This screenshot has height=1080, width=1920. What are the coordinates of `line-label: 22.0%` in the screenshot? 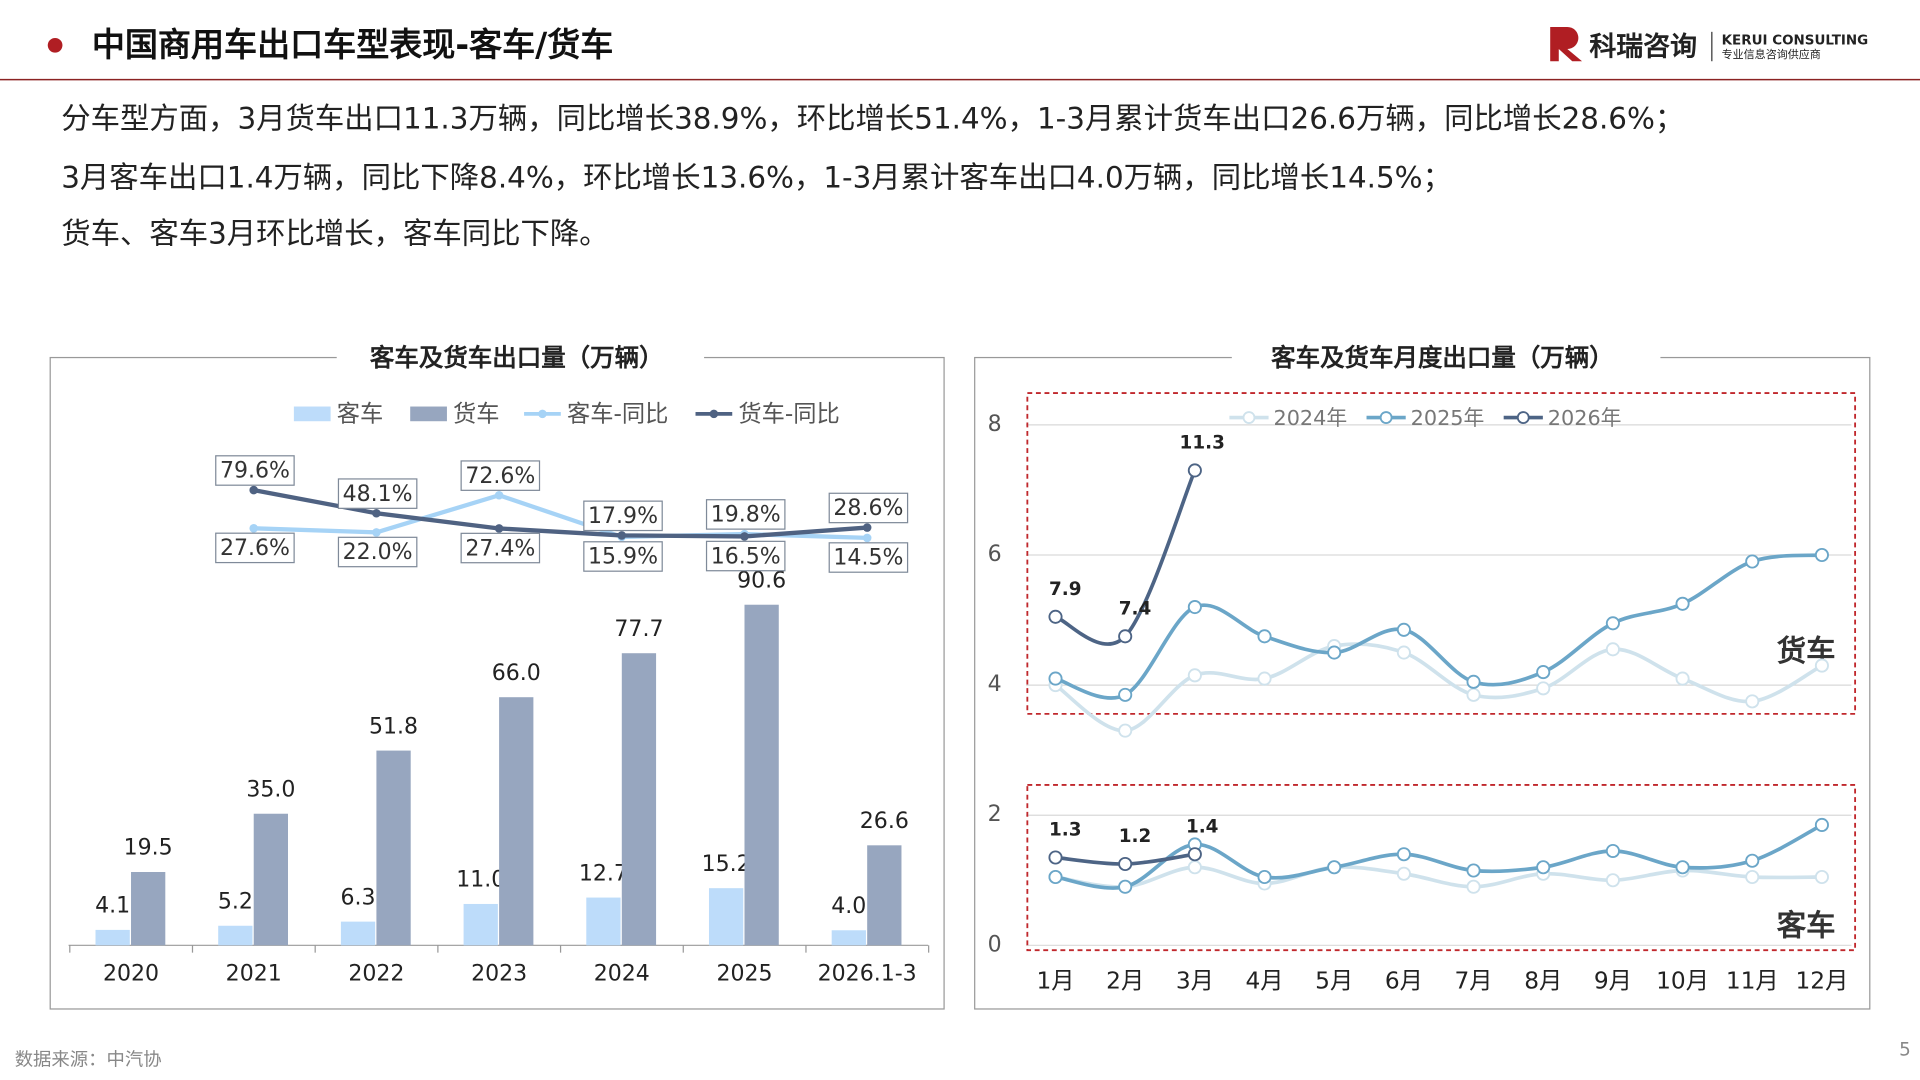 It's located at (378, 552).